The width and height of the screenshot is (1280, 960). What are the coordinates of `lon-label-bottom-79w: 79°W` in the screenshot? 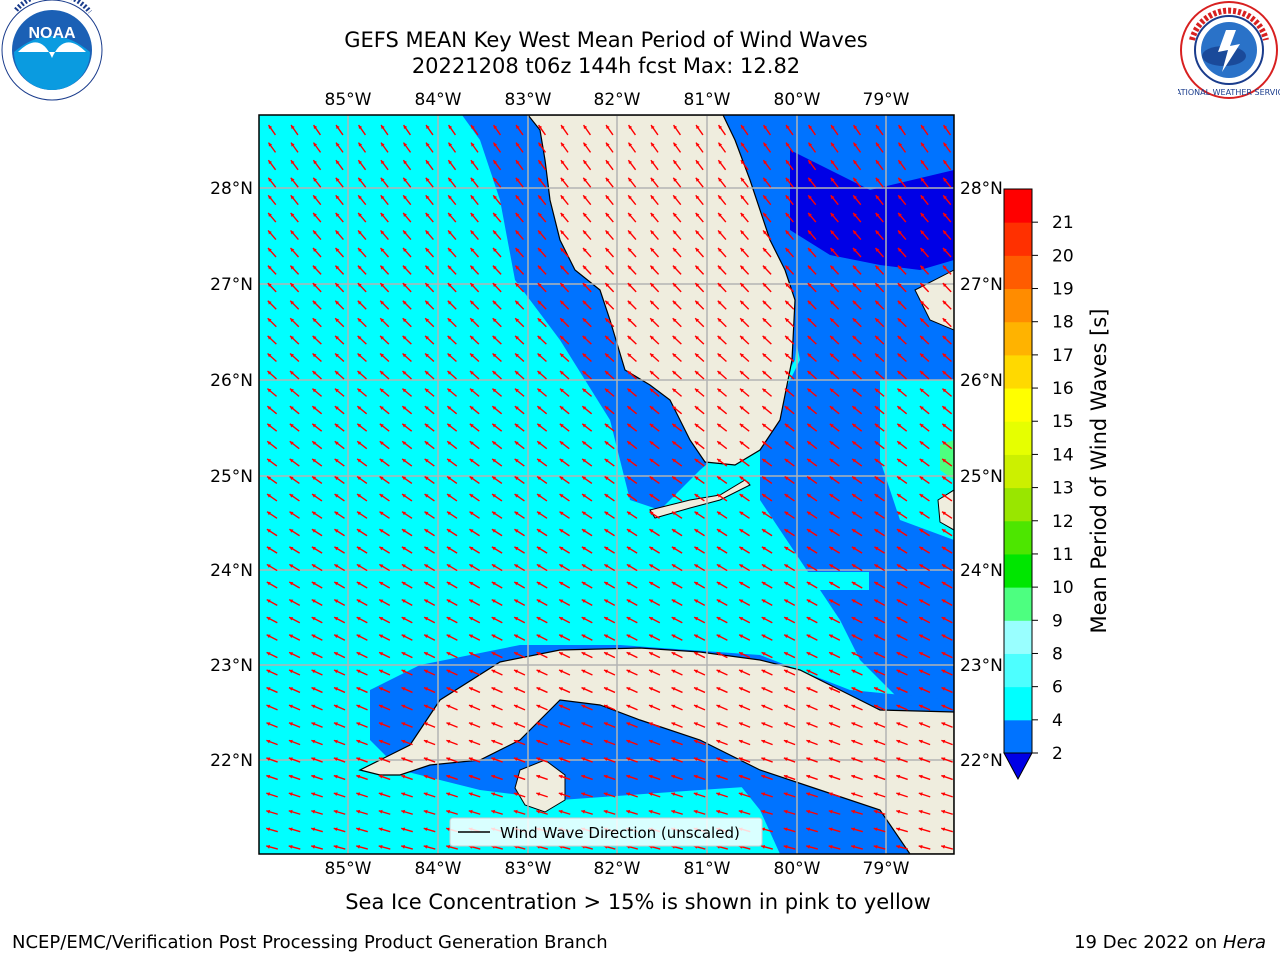 It's located at (886, 869).